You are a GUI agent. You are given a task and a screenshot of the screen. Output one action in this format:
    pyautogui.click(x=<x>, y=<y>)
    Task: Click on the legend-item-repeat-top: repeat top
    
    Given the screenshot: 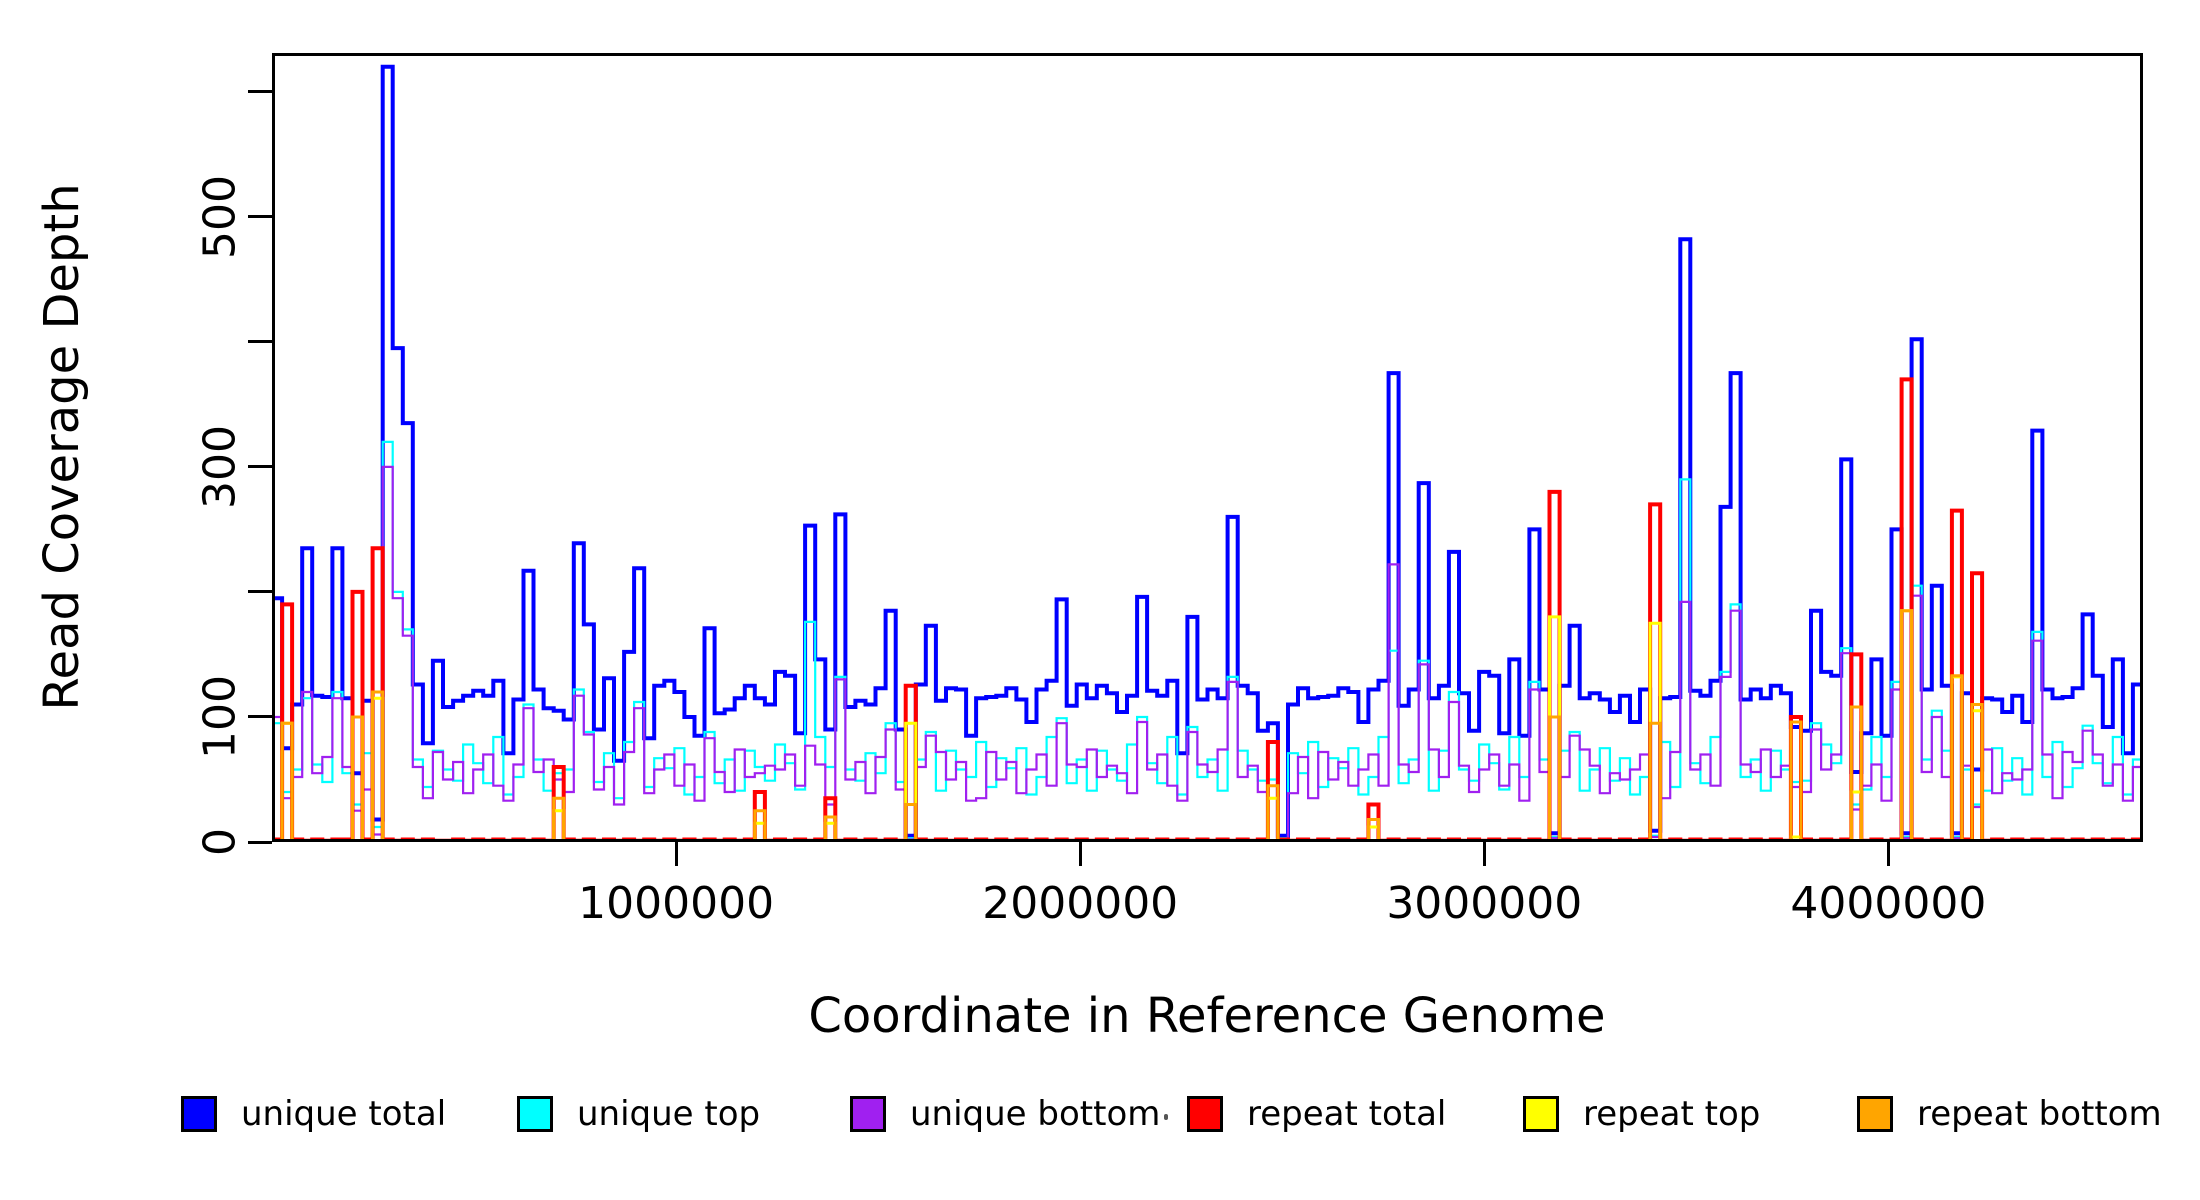 What is the action you would take?
    pyautogui.click(x=1642, y=1114)
    